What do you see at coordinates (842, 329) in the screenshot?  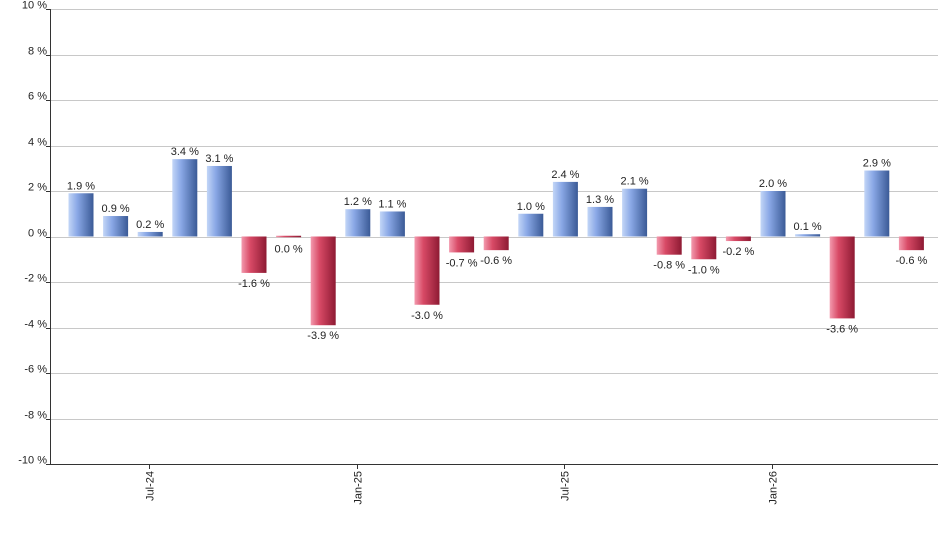 I see `data-label: -3.6 %` at bounding box center [842, 329].